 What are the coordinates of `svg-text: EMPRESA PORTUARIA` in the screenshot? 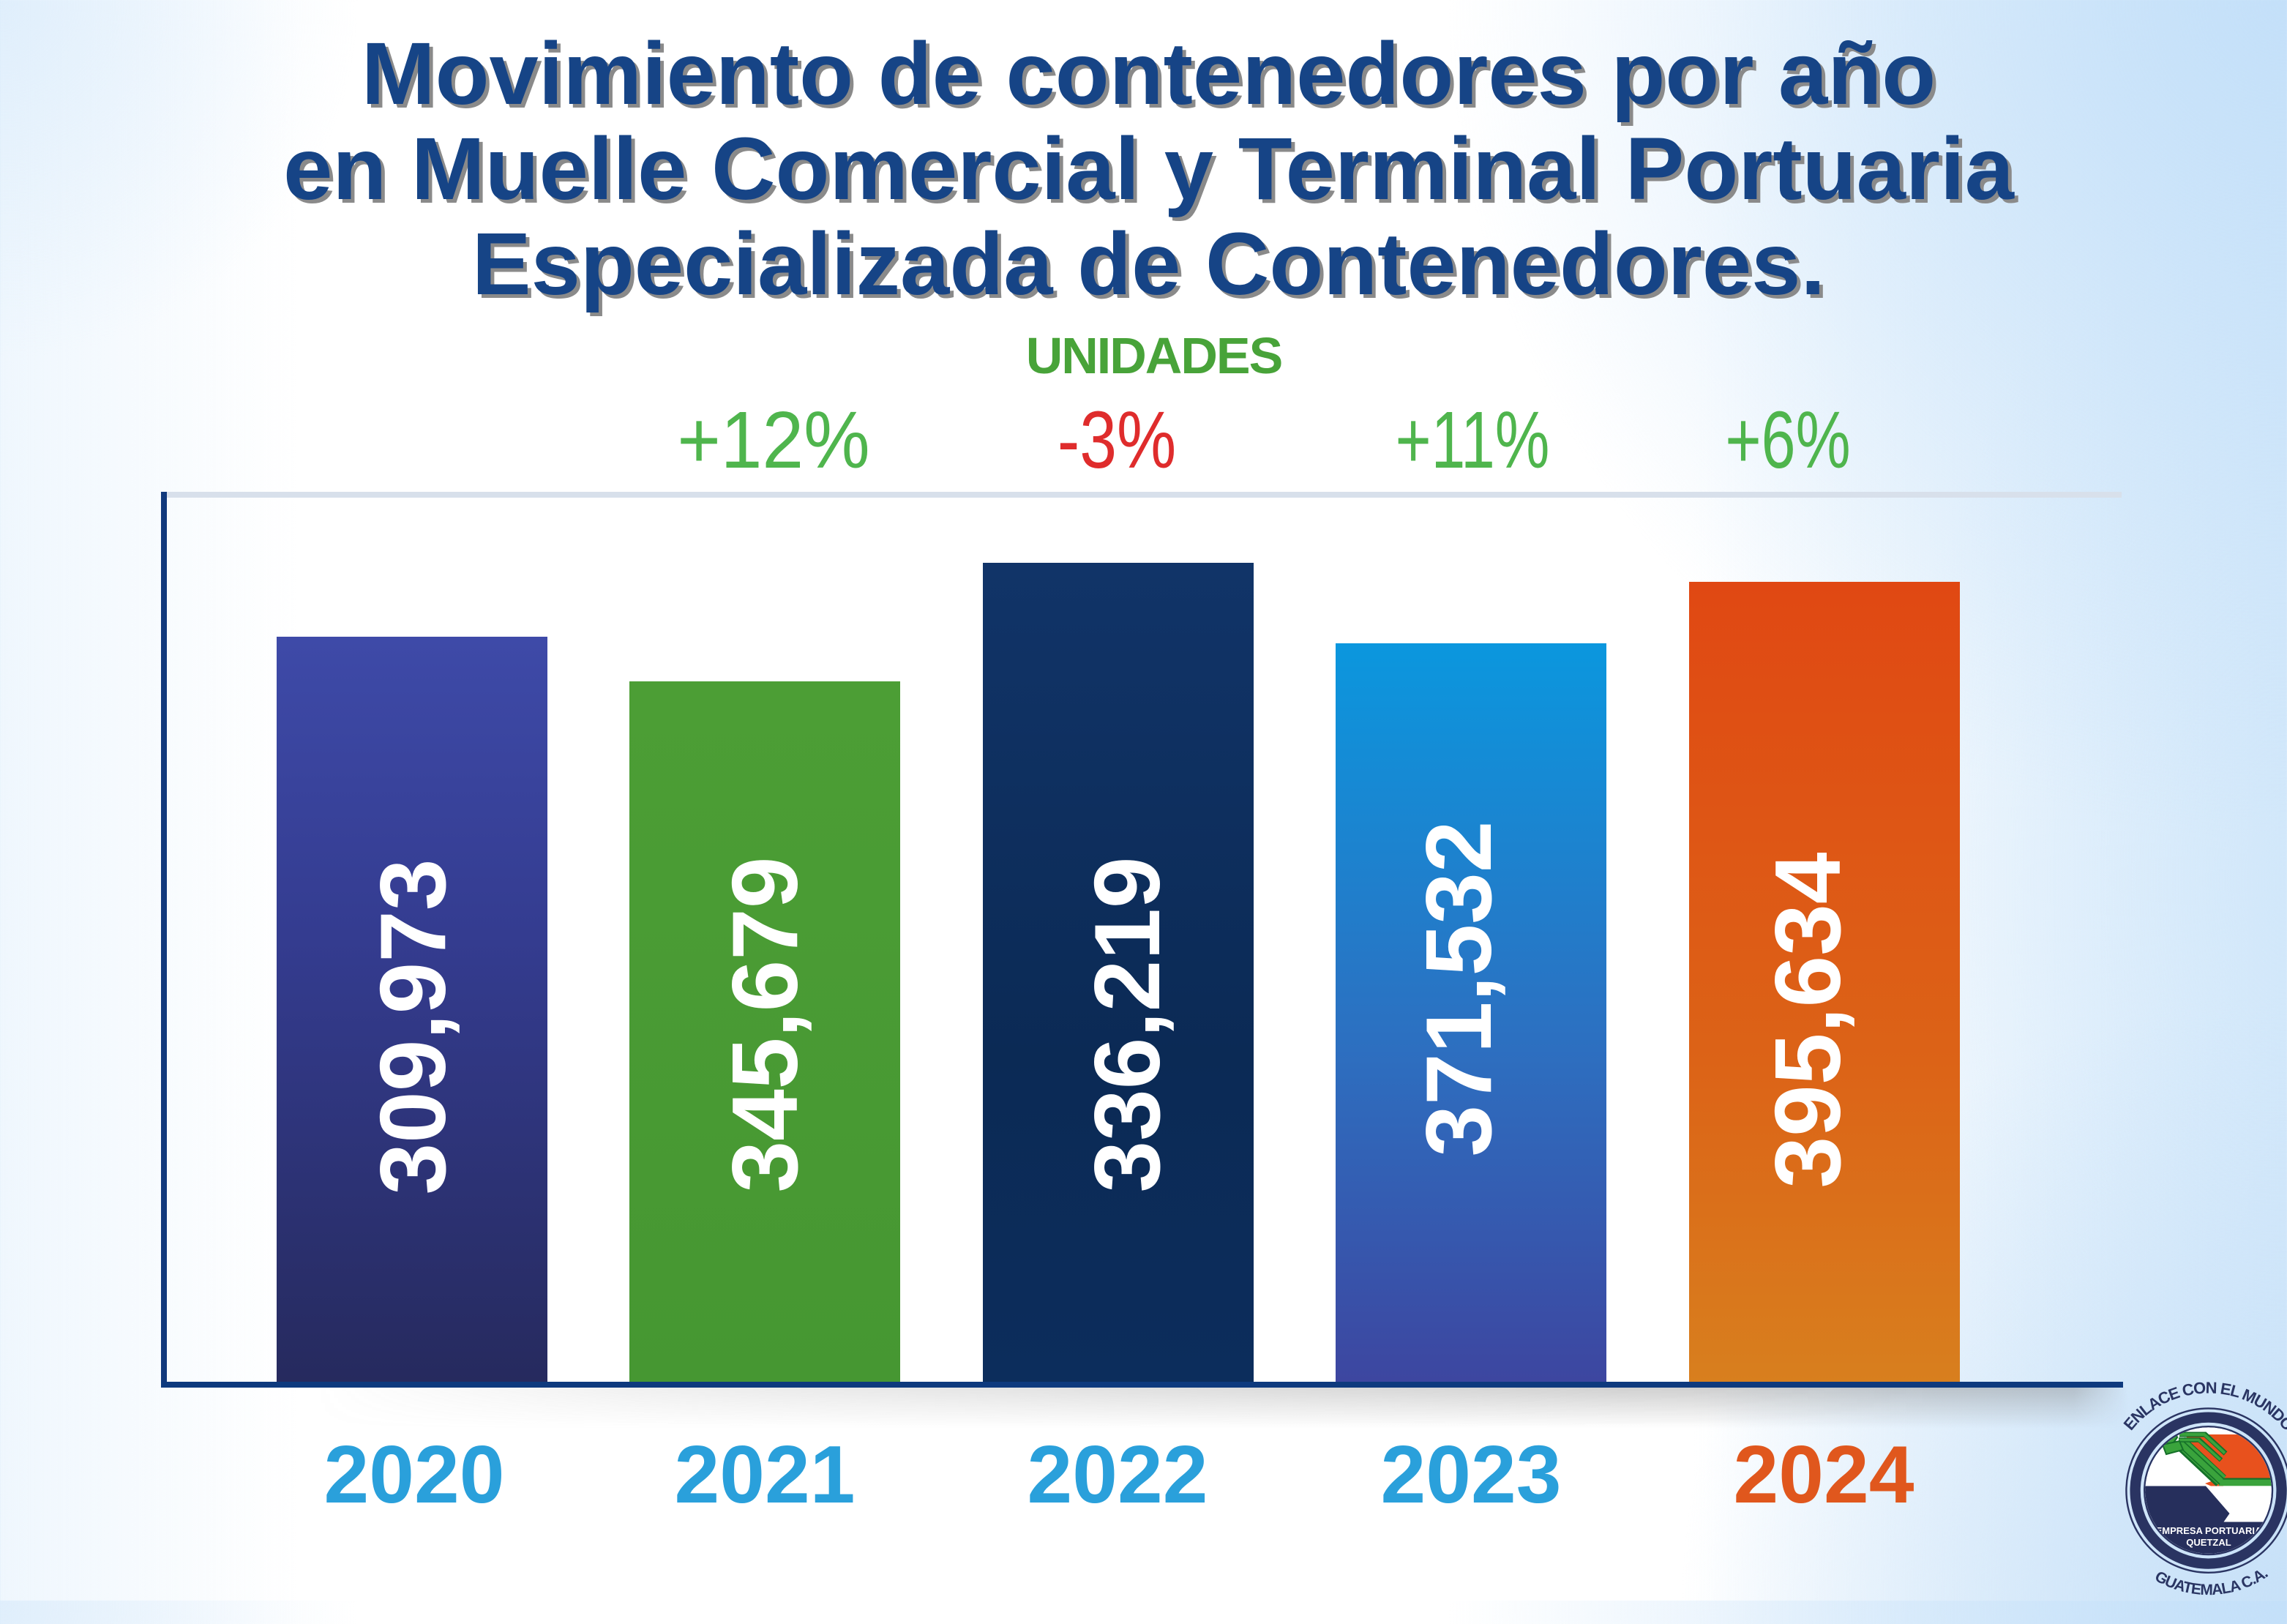 It's located at (2209, 1530).